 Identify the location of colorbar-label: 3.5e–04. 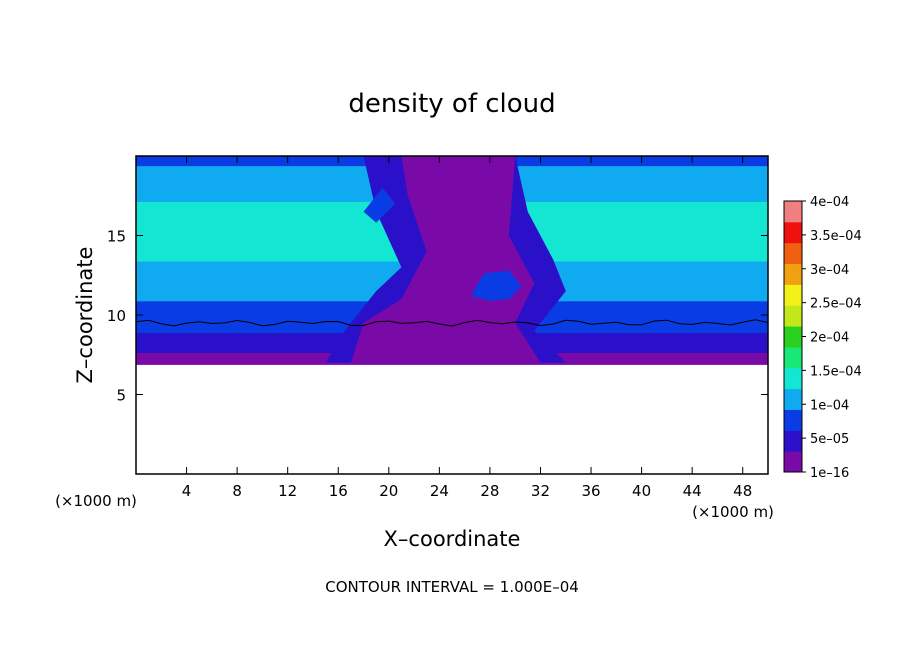
(836, 236).